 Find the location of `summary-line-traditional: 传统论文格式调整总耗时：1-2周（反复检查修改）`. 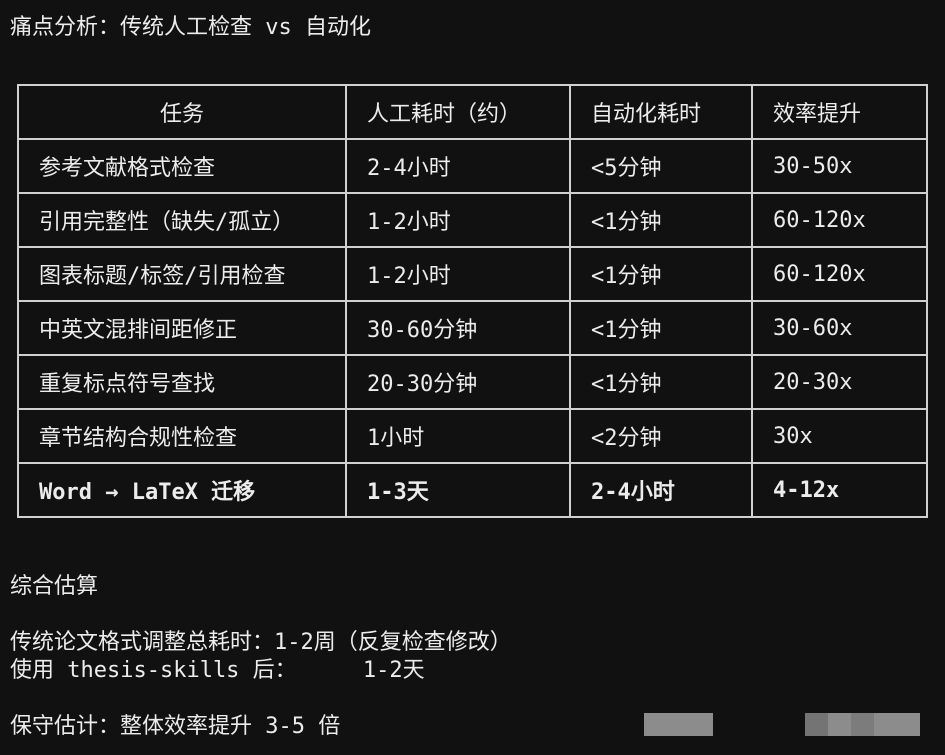

summary-line-traditional: 传统论文格式调整总耗时：1-2周（反复检查修改） is located at coordinates (261, 642).